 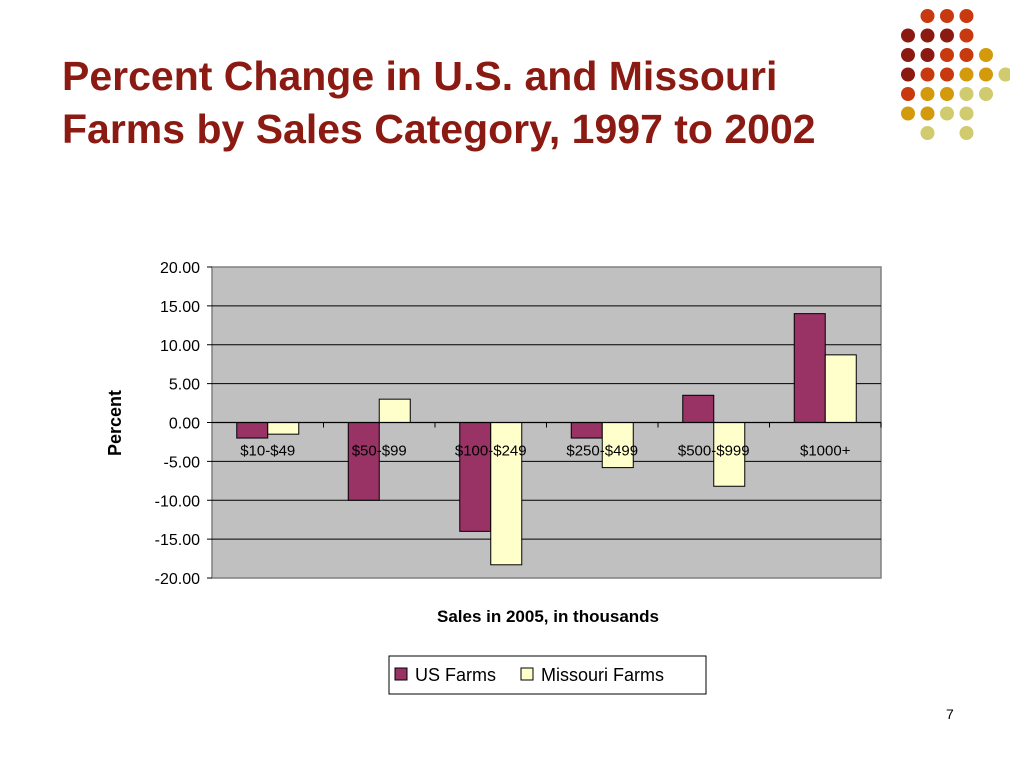 What do you see at coordinates (602, 675) in the screenshot?
I see `legend-label: Missouri Farms` at bounding box center [602, 675].